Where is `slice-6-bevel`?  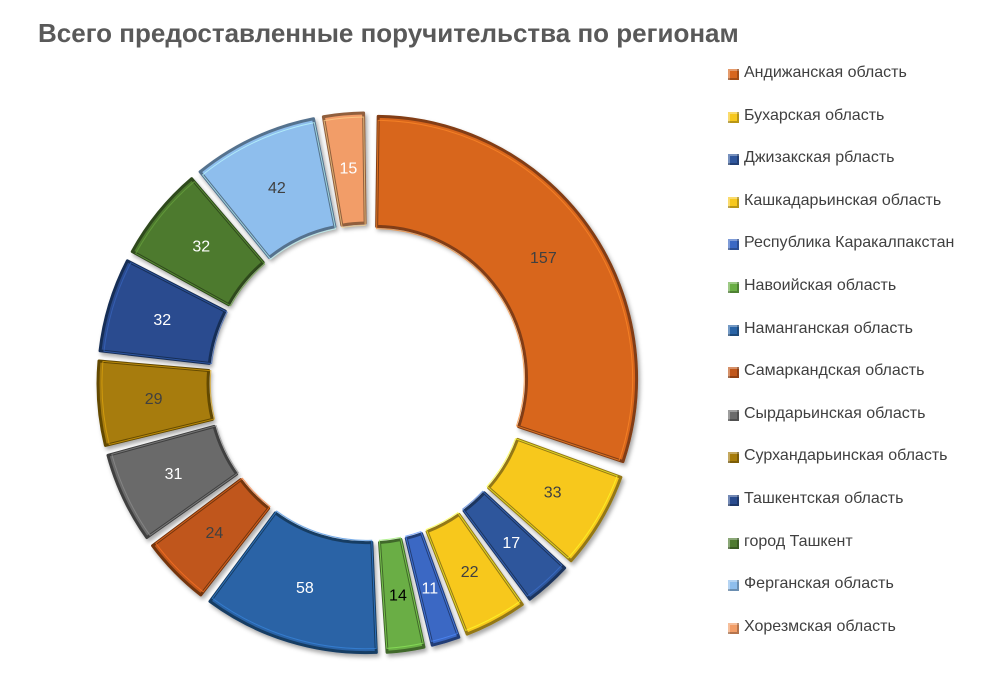
slice-6-bevel is located at coordinates (401, 592).